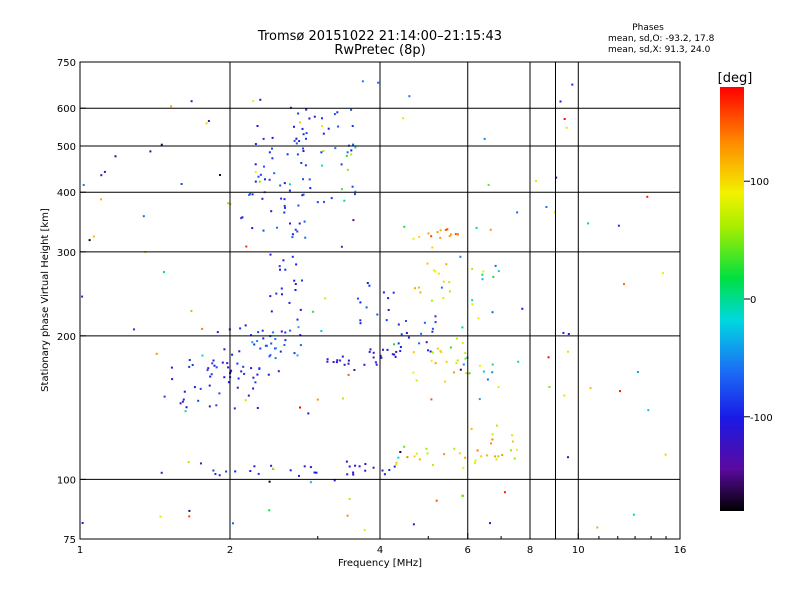 The height and width of the screenshot is (600, 800). I want to click on colorbar-tick-label: 100, so click(759, 182).